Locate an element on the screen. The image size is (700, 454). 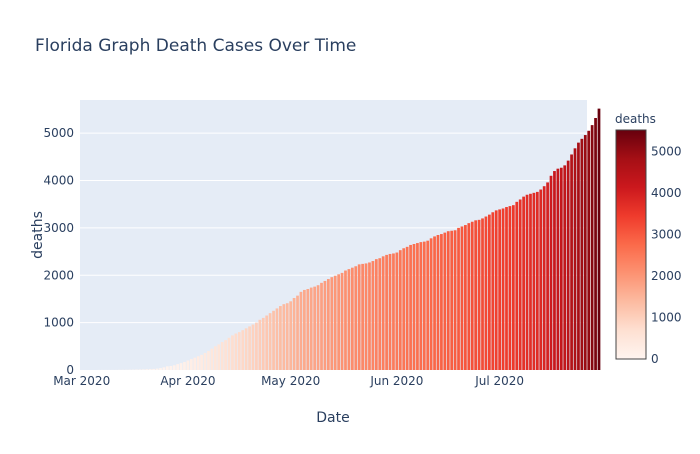
x-axis-title: Date is located at coordinates (332, 418).